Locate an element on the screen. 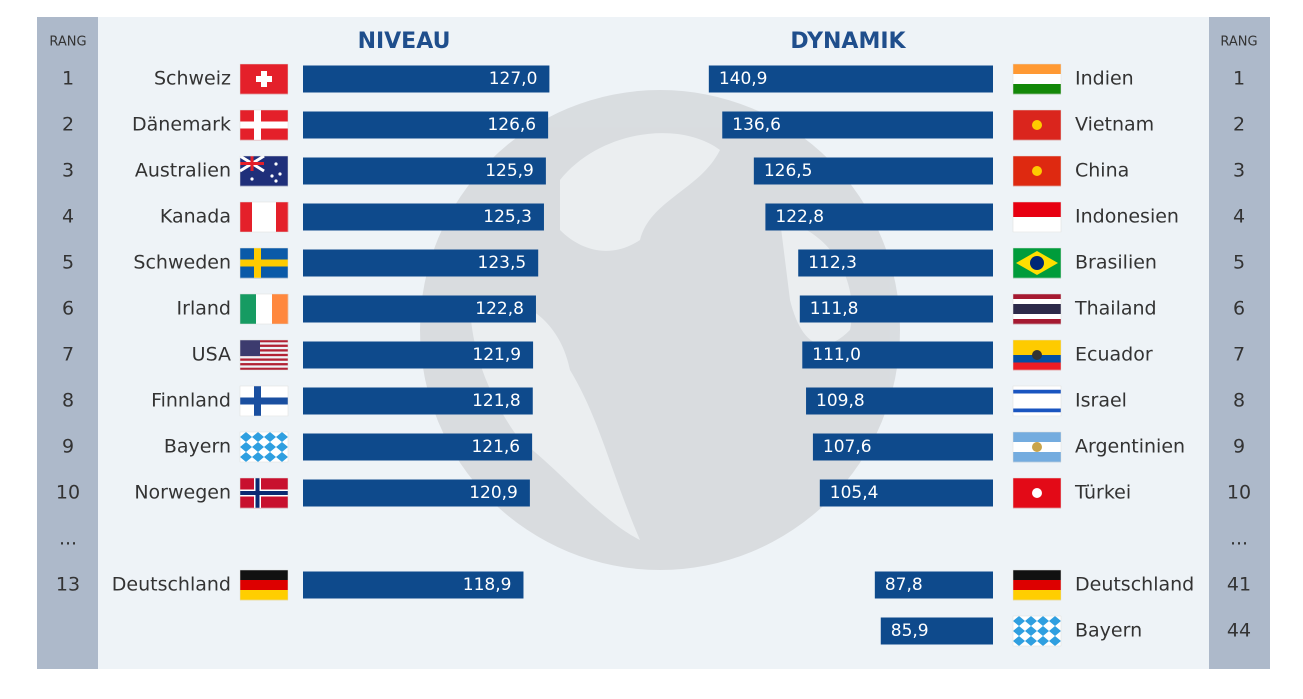 This screenshot has width=1303, height=699. rank: 3 is located at coordinates (1239, 171).